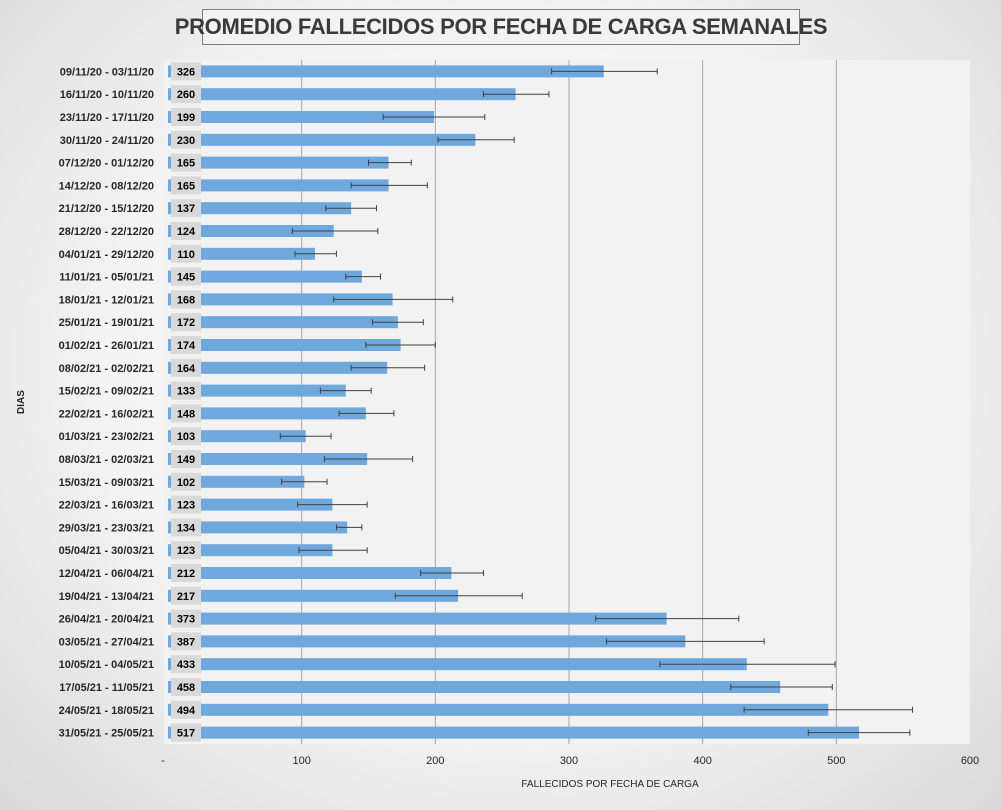 The width and height of the screenshot is (1001, 810). I want to click on category-label: 26/04/21 - 20/04/21, so click(106, 620).